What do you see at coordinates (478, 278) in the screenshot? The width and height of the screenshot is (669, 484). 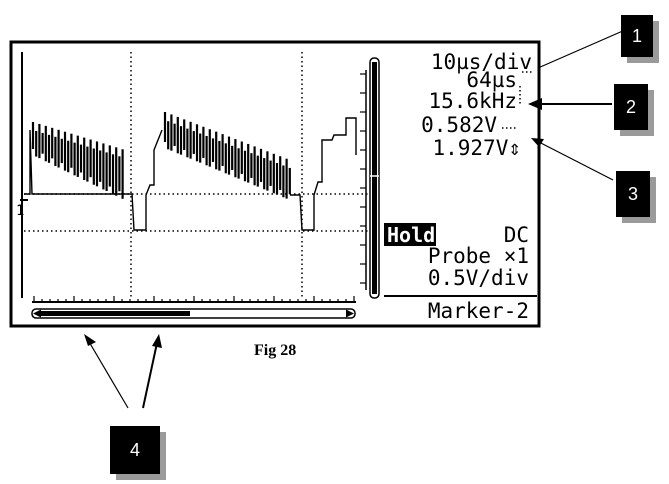 I see `vdiv-readout: 0.5V/div` at bounding box center [478, 278].